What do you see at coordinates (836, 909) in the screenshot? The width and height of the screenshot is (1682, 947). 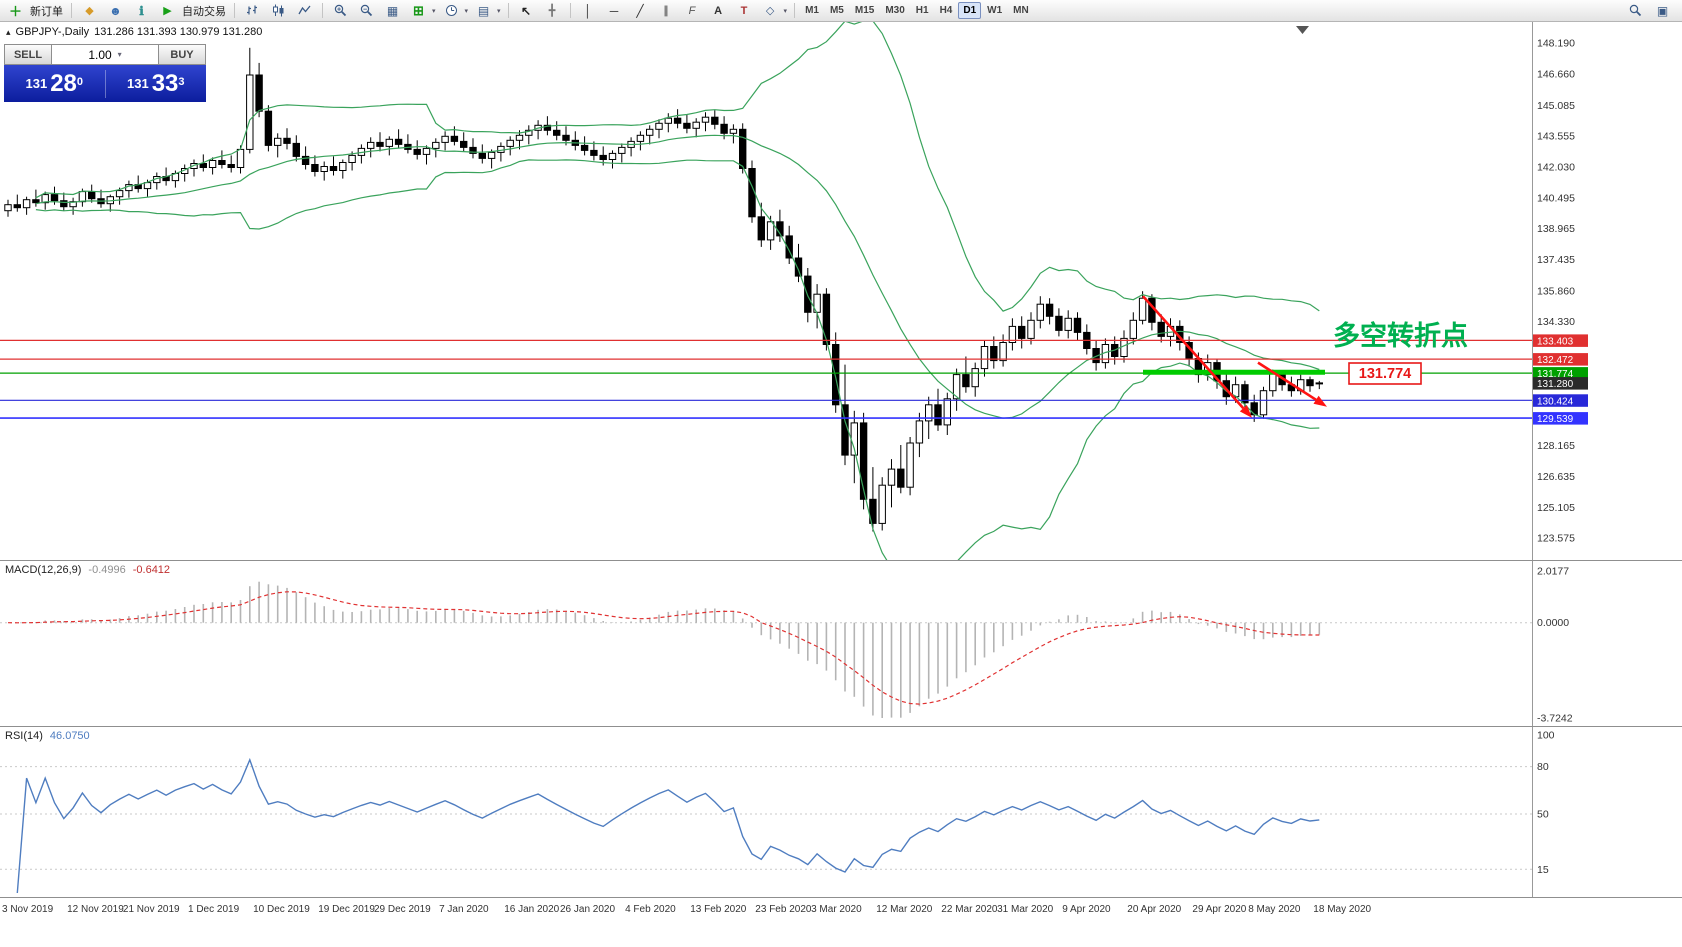 I see `time-axis-label: 3 Mar 2020` at bounding box center [836, 909].